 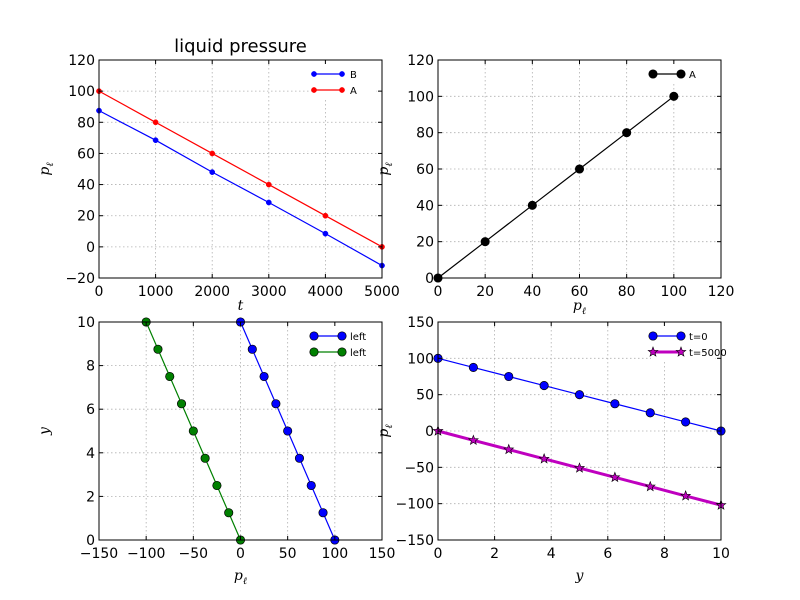 What do you see at coordinates (419, 468) in the screenshot?
I see `y-tick-label: −50` at bounding box center [419, 468].